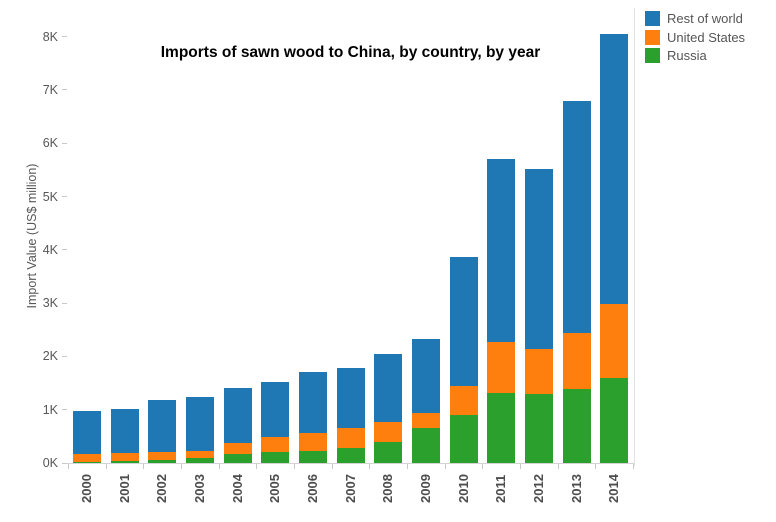 This screenshot has width=776, height=522. I want to click on y-axis-title: Import Value (US$ million), so click(32, 236).